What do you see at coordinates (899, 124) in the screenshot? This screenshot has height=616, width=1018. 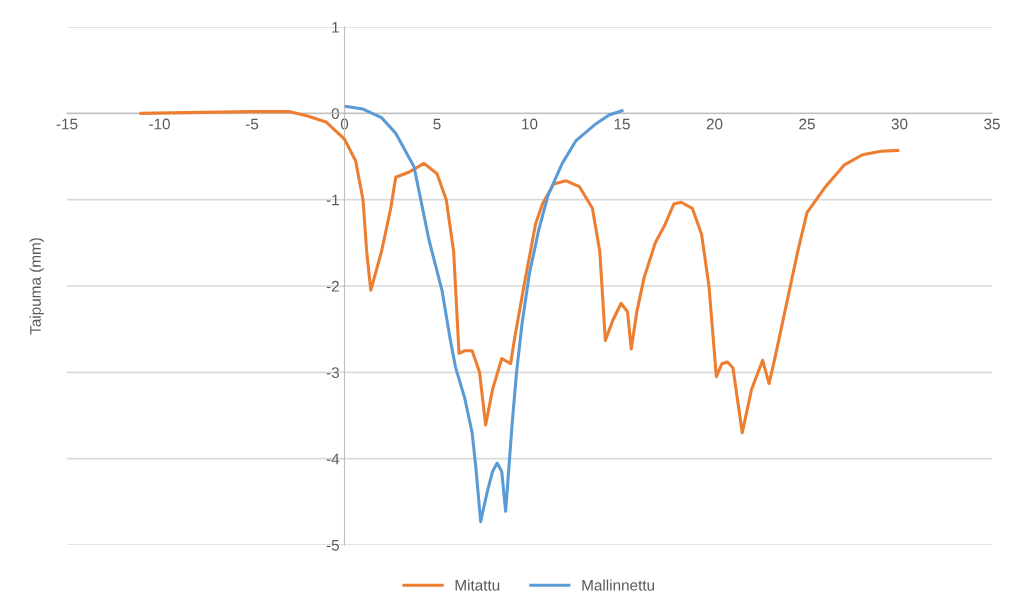 I see `x-tick-label: 30` at bounding box center [899, 124].